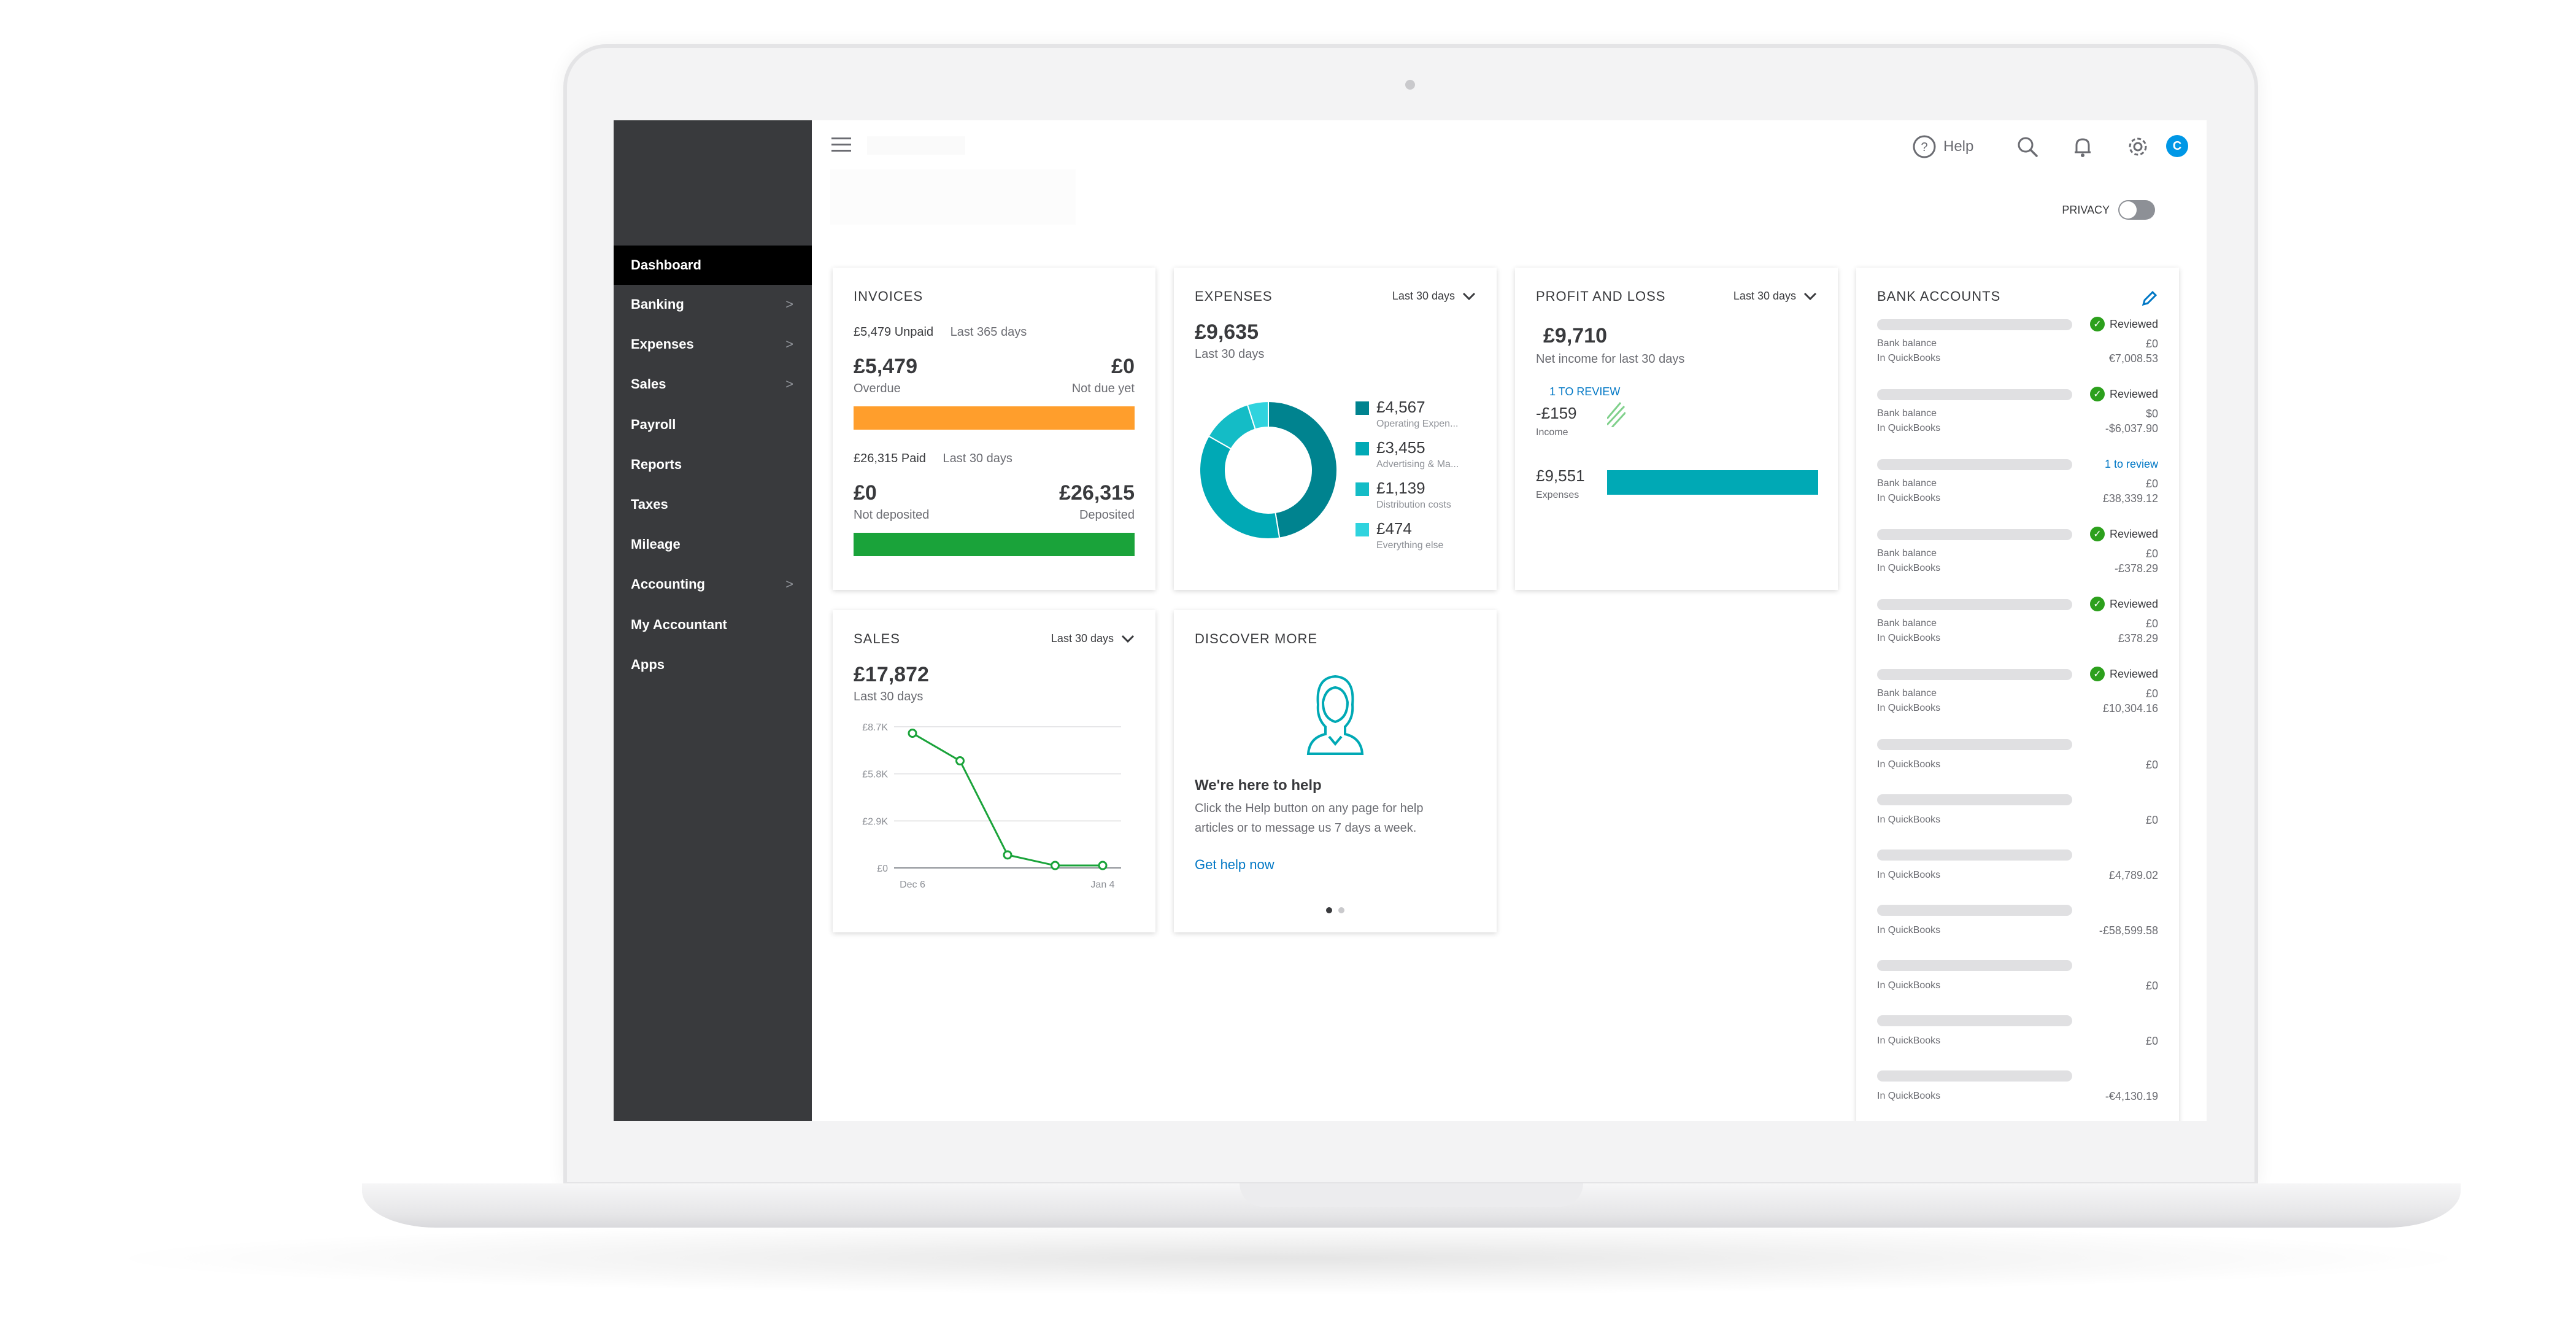 Image resolution: width=2576 pixels, height=1343 pixels. What do you see at coordinates (1103, 388) in the screenshot?
I see `notdue-label: Not due yet` at bounding box center [1103, 388].